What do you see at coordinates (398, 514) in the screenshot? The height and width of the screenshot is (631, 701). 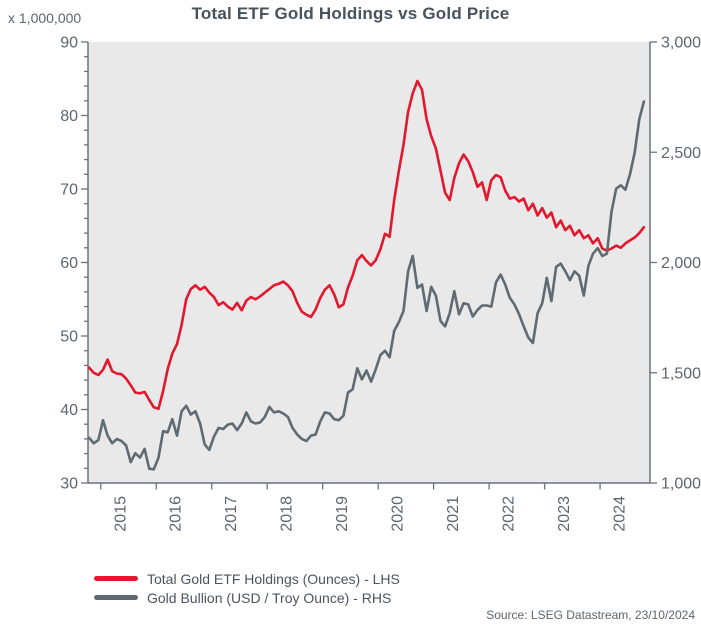 I see `x-axis-year-label: 2020` at bounding box center [398, 514].